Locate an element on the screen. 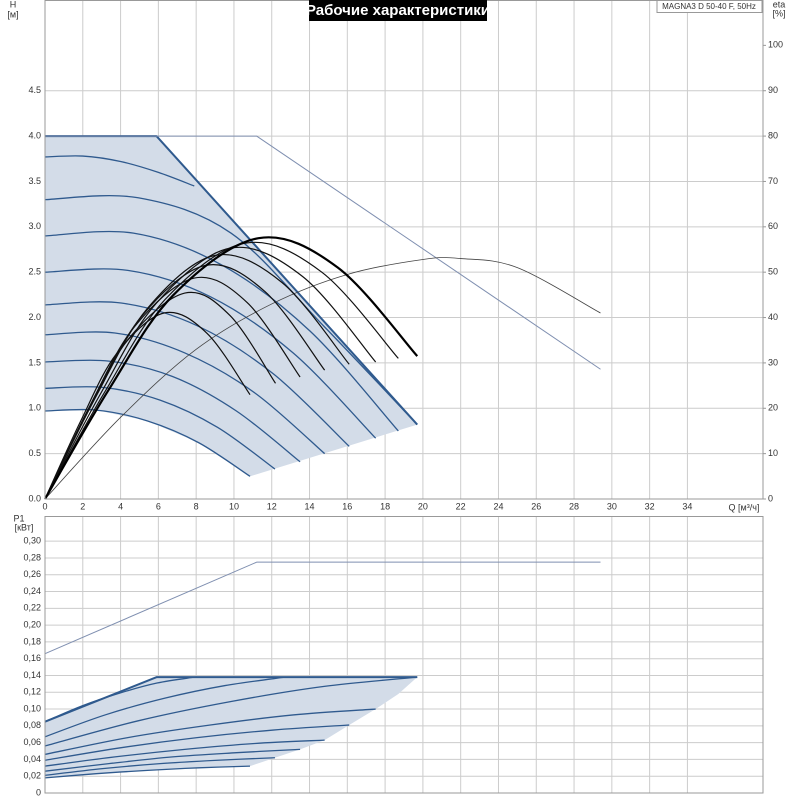  y-tick-label: 0,30 is located at coordinates (32, 541).